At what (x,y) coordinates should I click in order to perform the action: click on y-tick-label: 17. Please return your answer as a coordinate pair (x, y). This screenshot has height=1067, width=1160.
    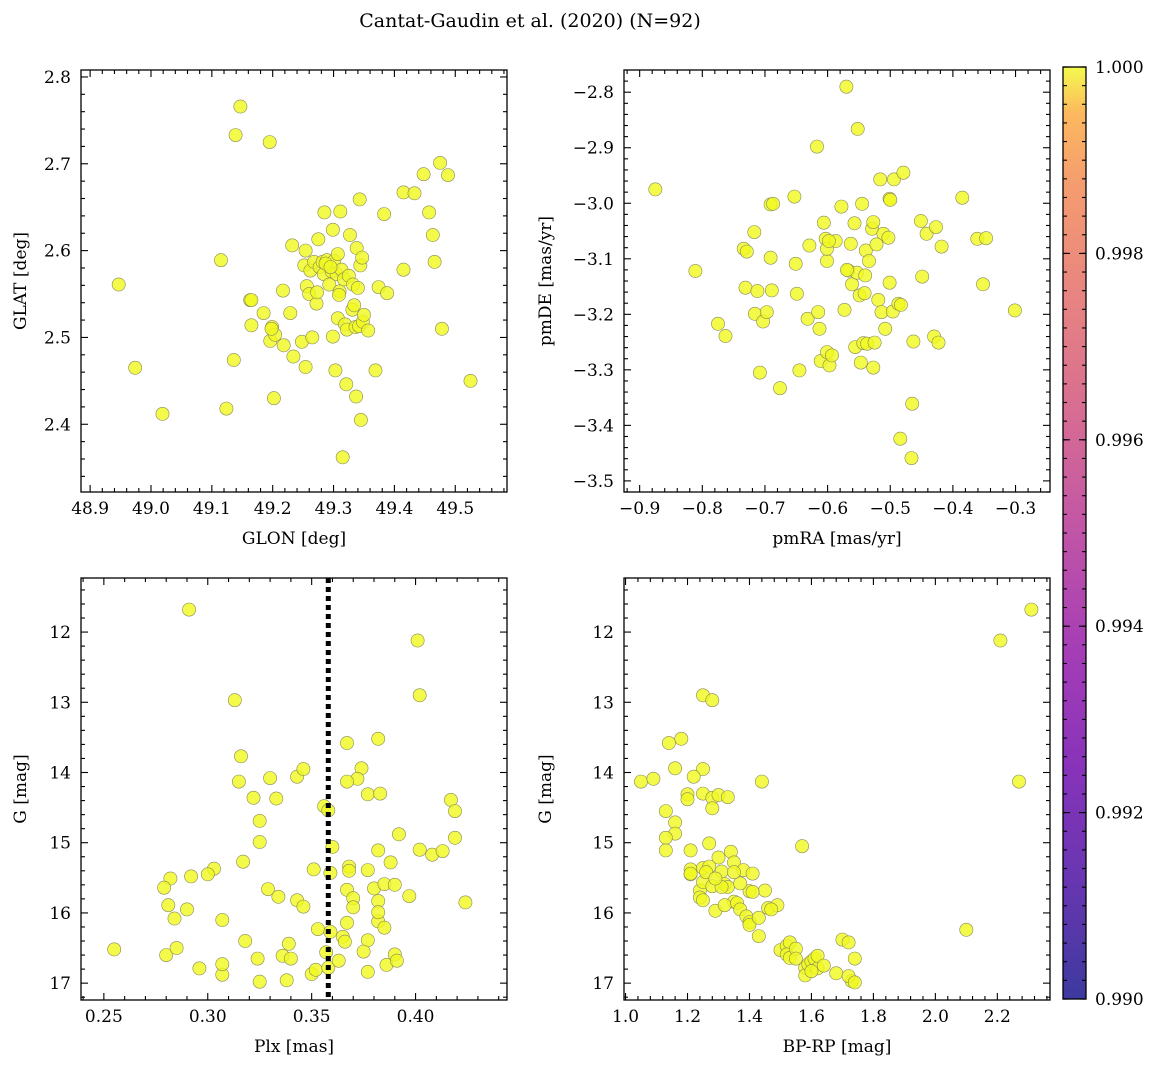
    Looking at the image, I should click on (603, 984).